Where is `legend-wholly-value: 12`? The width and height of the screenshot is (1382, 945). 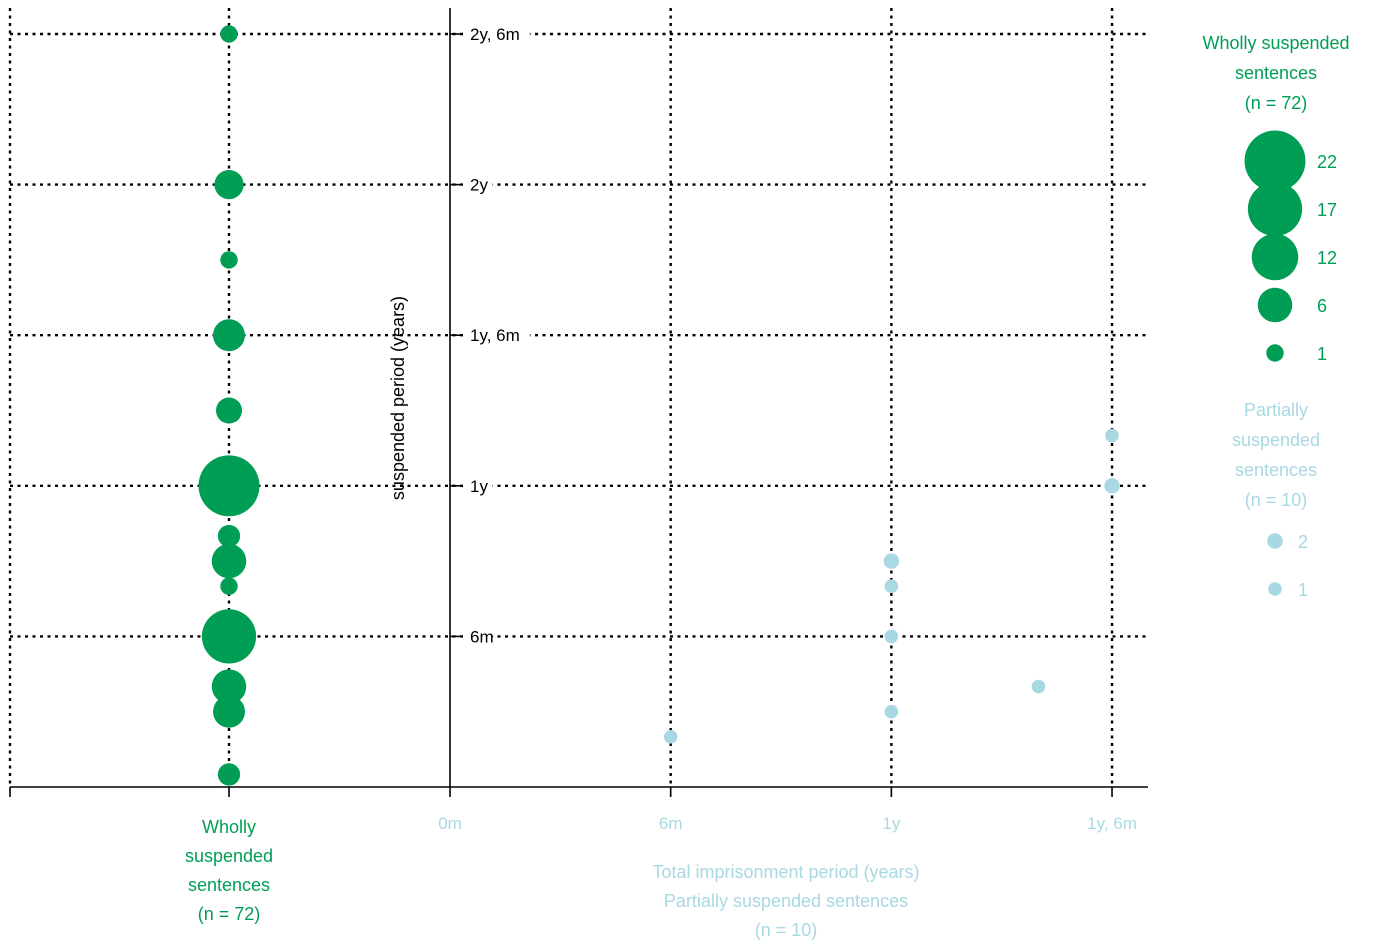 legend-wholly-value: 12 is located at coordinates (1327, 258).